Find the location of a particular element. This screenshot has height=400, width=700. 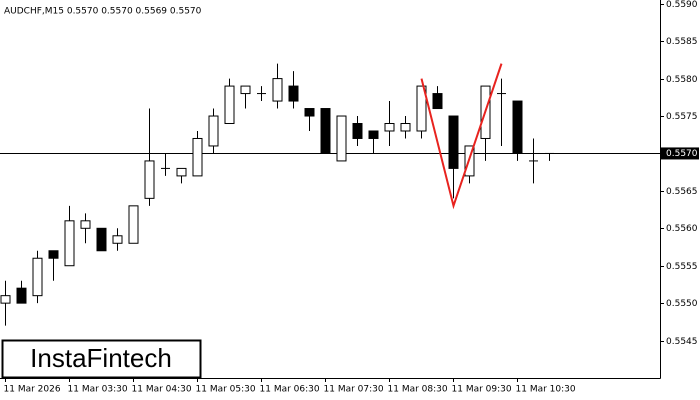

y-tick-label: 0.5560 is located at coordinates (682, 229).